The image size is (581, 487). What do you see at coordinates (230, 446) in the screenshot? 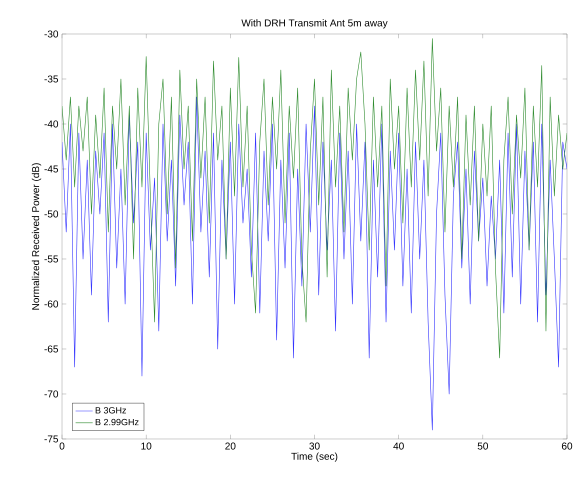
I see `x-tick-label: 20` at bounding box center [230, 446].